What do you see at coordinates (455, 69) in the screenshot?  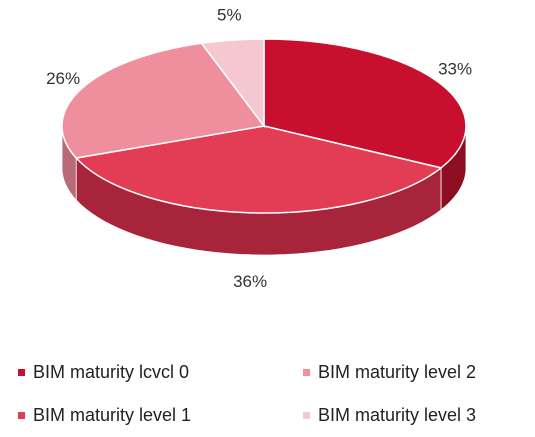 I see `data-label-level-0: 33%` at bounding box center [455, 69].